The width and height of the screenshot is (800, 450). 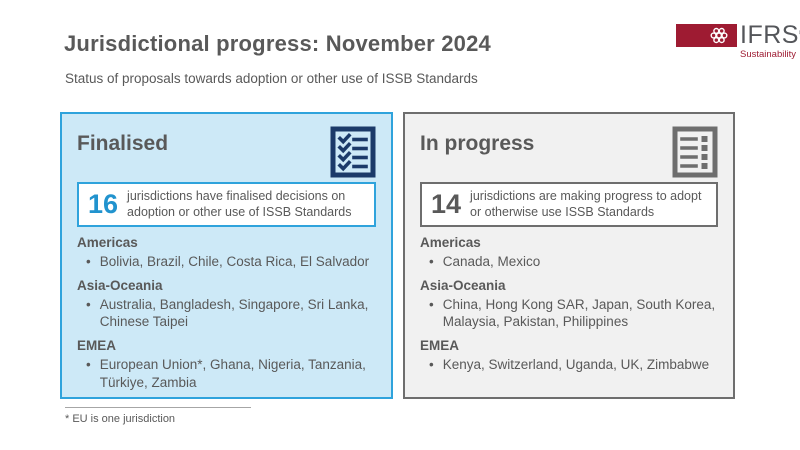 What do you see at coordinates (103, 203) in the screenshot?
I see `finalised-count: 16` at bounding box center [103, 203].